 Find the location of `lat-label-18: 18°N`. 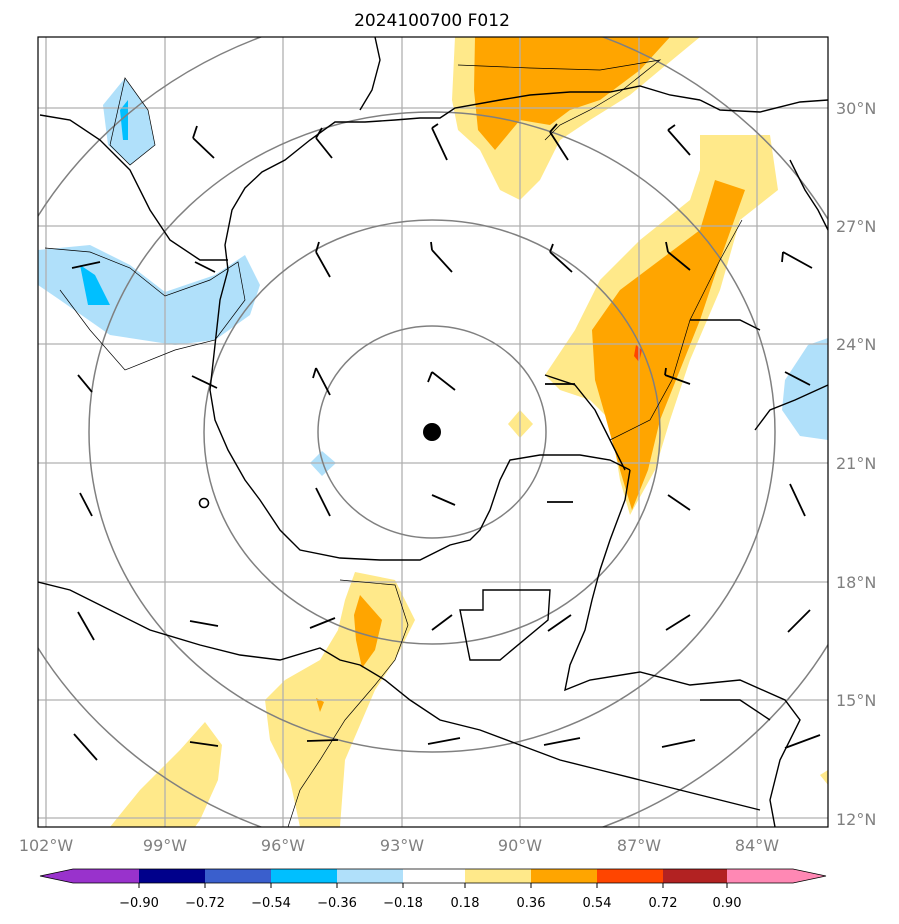

lat-label-18: 18°N is located at coordinates (856, 582).